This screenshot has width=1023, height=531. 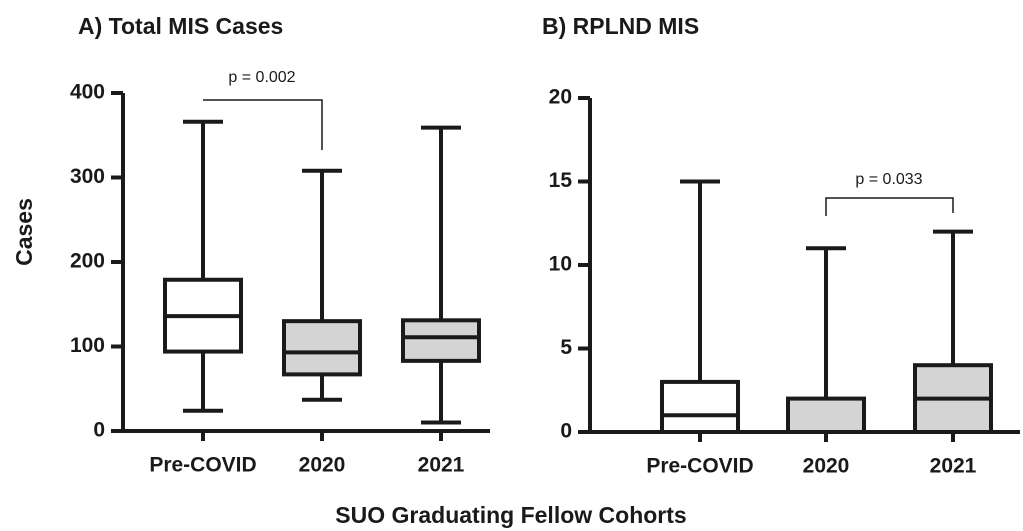 What do you see at coordinates (561, 180) in the screenshot?
I see `y-tick-label: 15` at bounding box center [561, 180].